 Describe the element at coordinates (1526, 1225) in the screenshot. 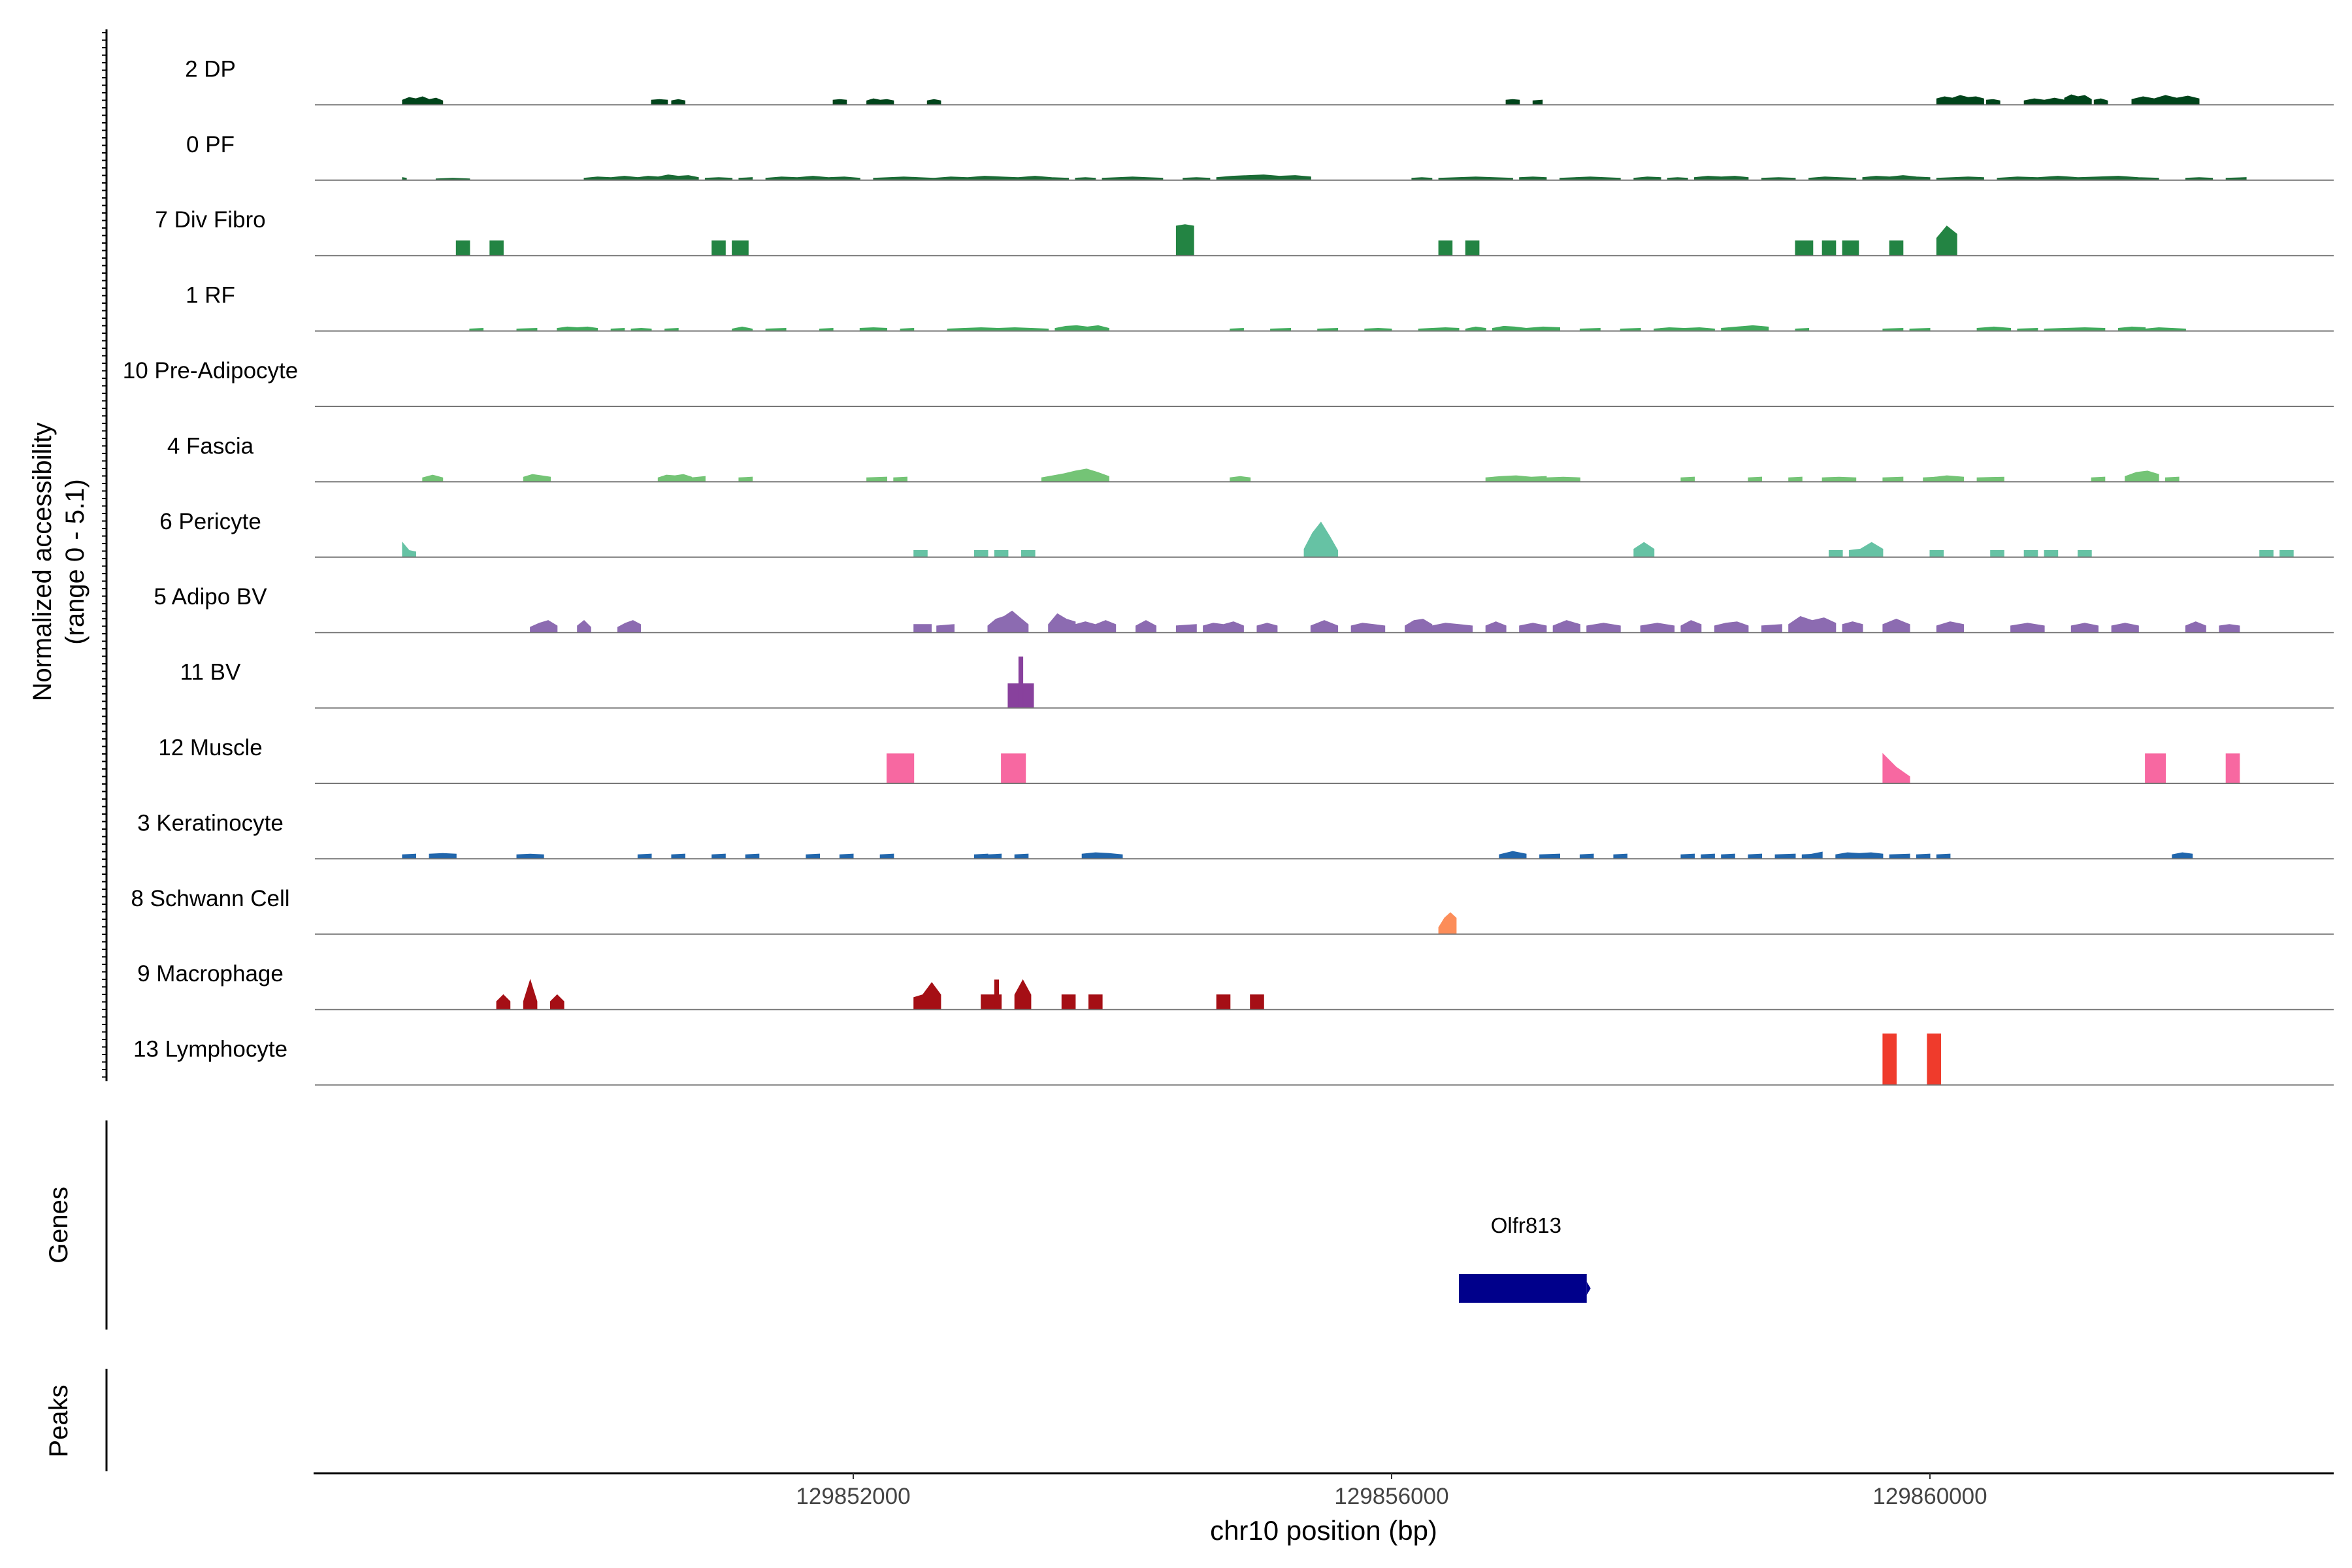

I see `gene-label: Olfr813` at that location.